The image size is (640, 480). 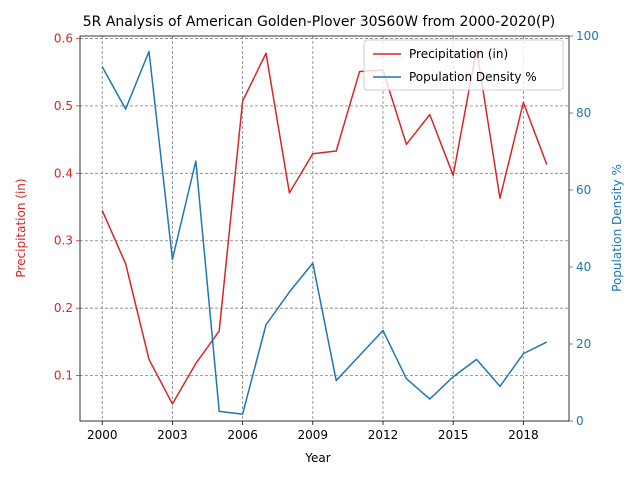 I want to click on x-axis-label: Year, so click(x=317, y=458).